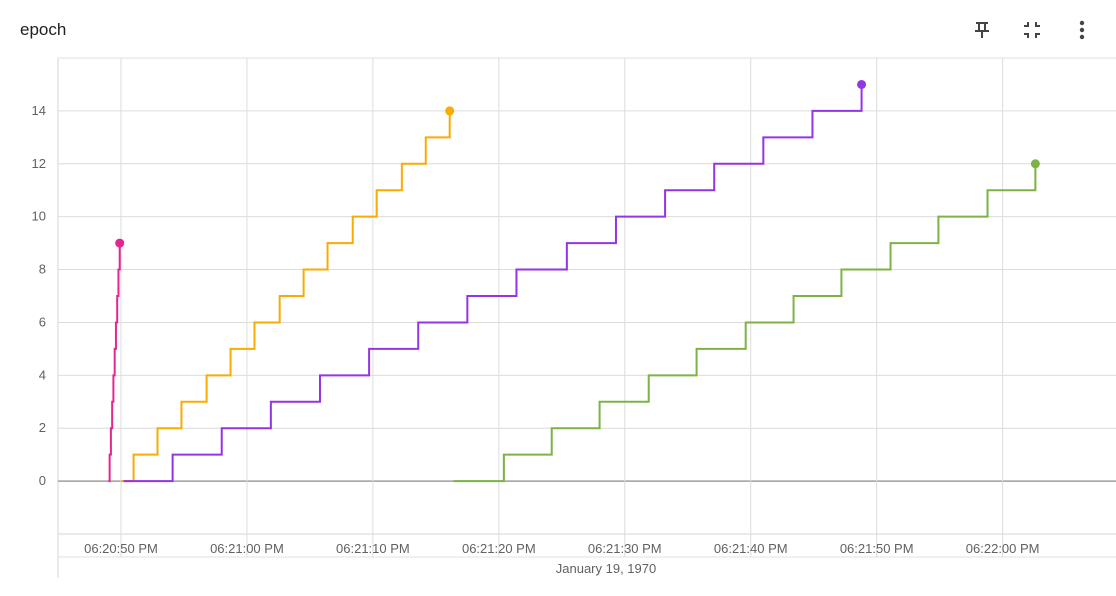  What do you see at coordinates (121, 548) in the screenshot?
I see `x-tick-label: 06:20:50 PM` at bounding box center [121, 548].